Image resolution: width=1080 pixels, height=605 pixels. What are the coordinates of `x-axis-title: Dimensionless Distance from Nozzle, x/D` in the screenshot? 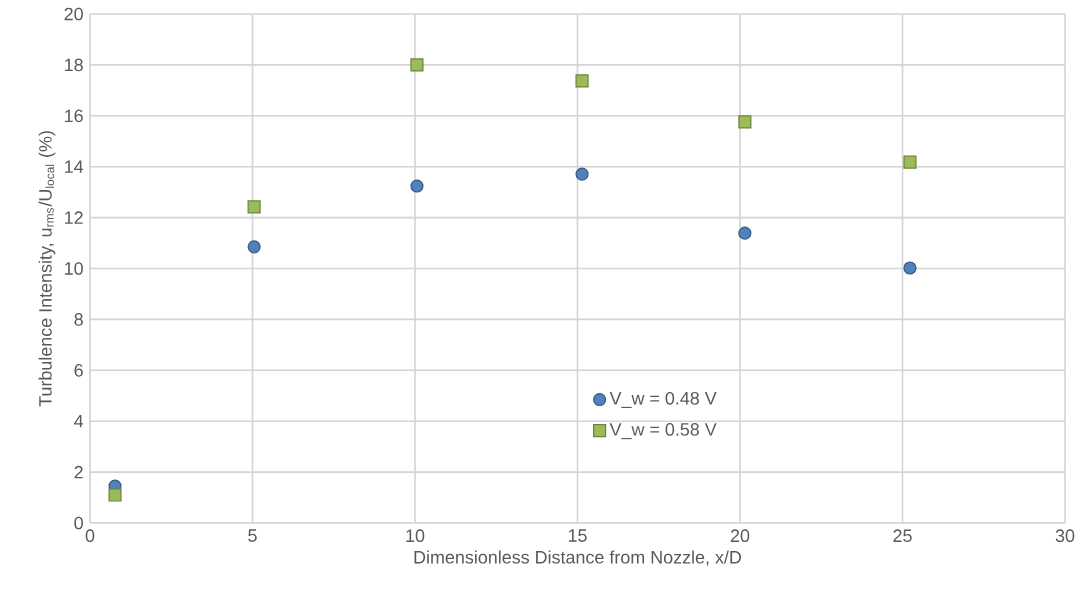 It's located at (578, 558).